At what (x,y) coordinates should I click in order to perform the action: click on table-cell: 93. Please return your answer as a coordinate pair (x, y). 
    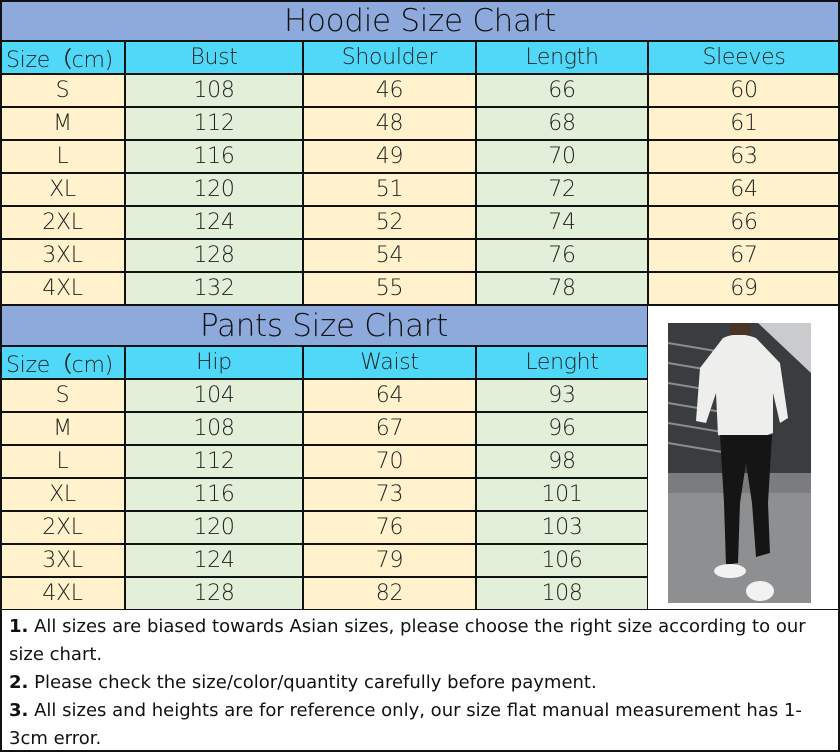
    Looking at the image, I should click on (562, 395).